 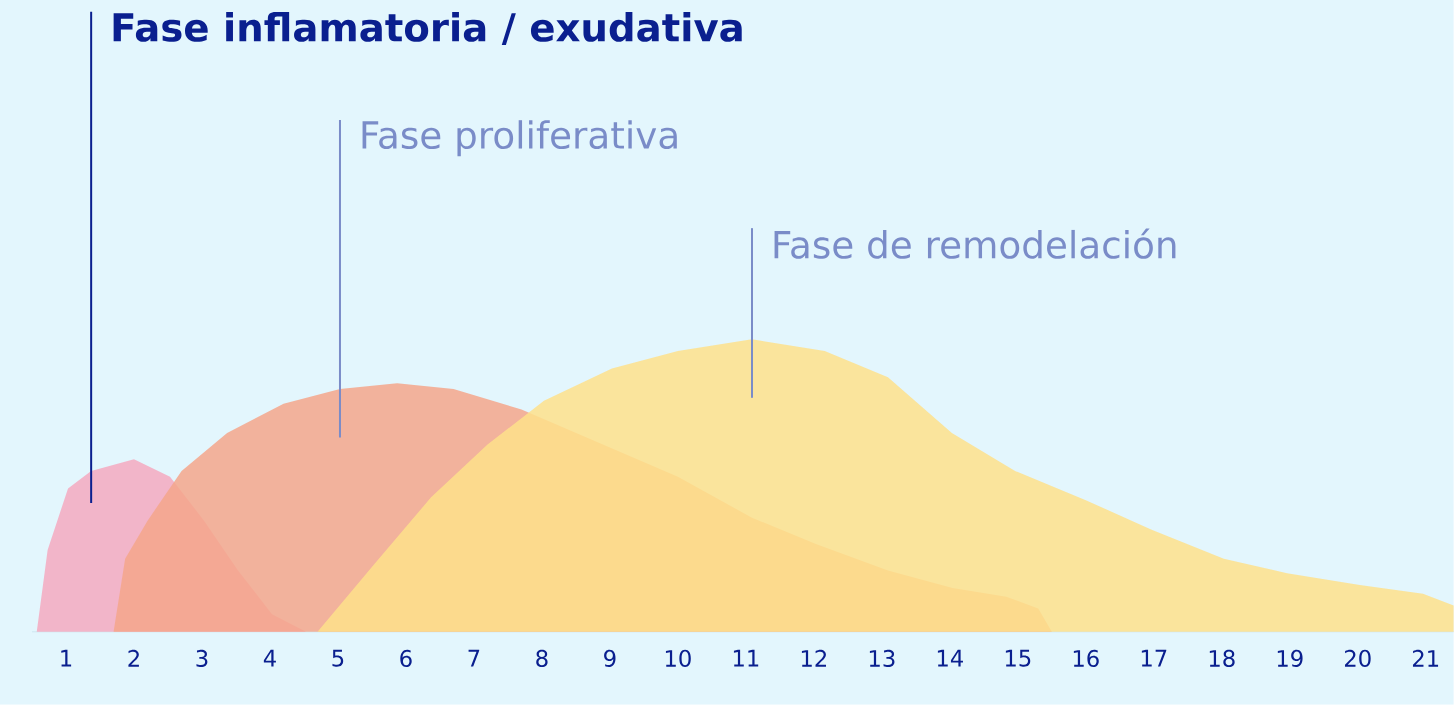 What do you see at coordinates (813, 658) in the screenshot?
I see `x-tick-label: 12` at bounding box center [813, 658].